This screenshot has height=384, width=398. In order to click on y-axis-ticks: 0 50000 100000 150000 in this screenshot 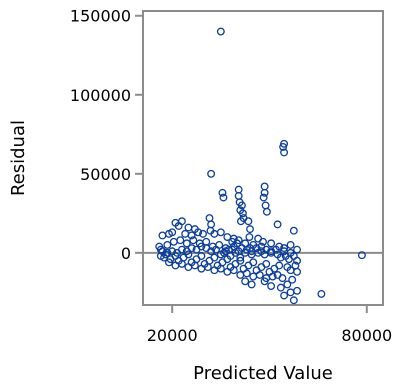, I will do `click(106, 135)`.